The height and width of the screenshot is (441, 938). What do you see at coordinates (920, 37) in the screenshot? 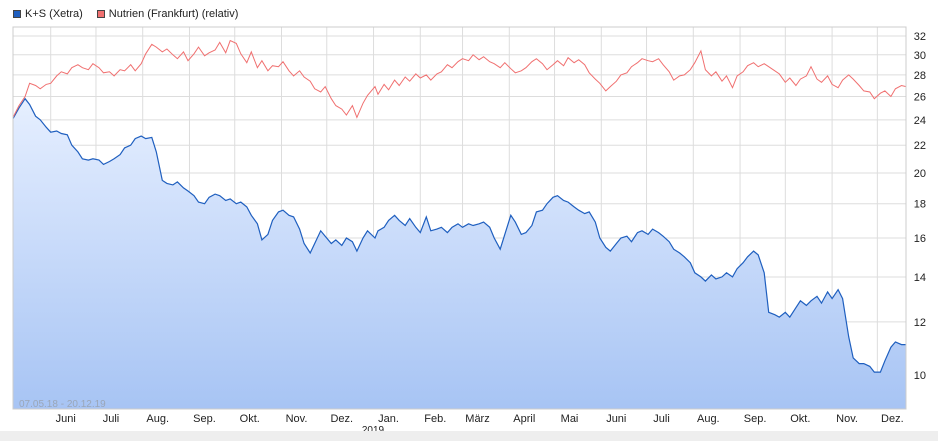
I see `y-tick-label: 32` at bounding box center [920, 37].